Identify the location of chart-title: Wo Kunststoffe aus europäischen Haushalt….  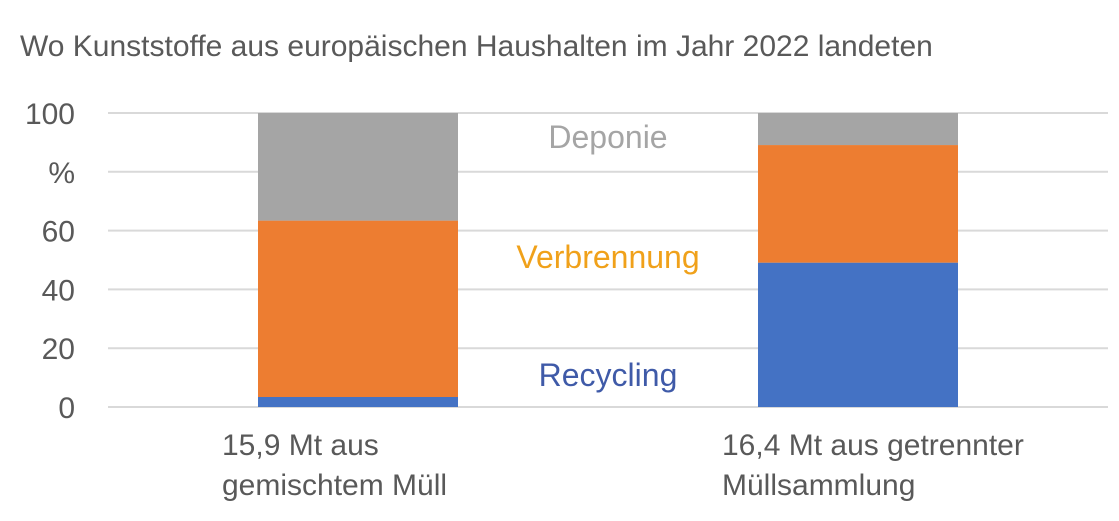
(476, 46).